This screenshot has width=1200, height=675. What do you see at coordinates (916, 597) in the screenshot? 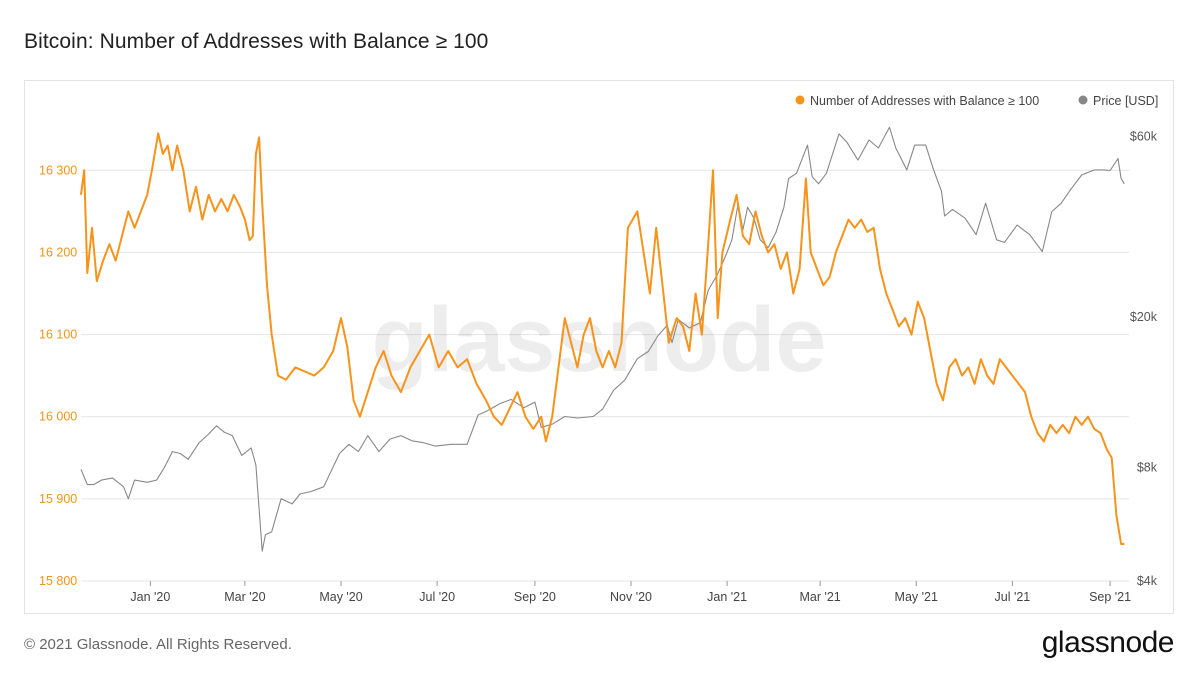
I see `x-tick-label: May '21` at bounding box center [916, 597].